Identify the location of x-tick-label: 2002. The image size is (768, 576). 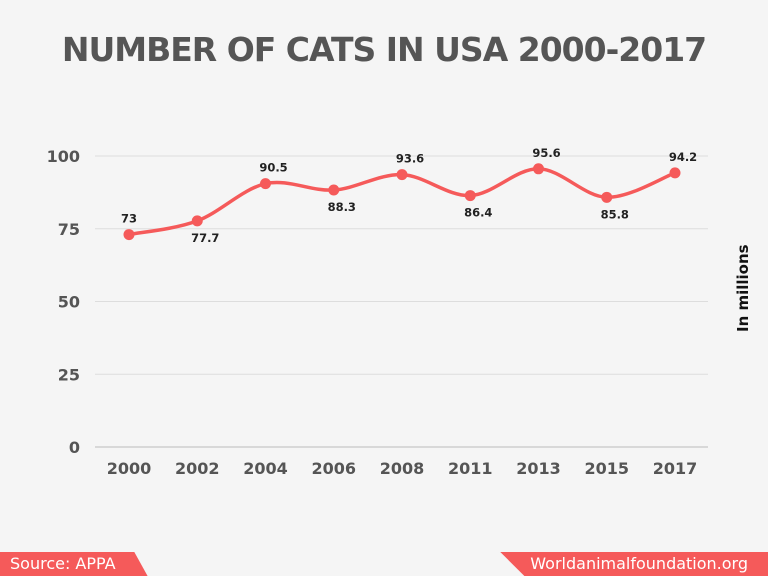
(197, 468).